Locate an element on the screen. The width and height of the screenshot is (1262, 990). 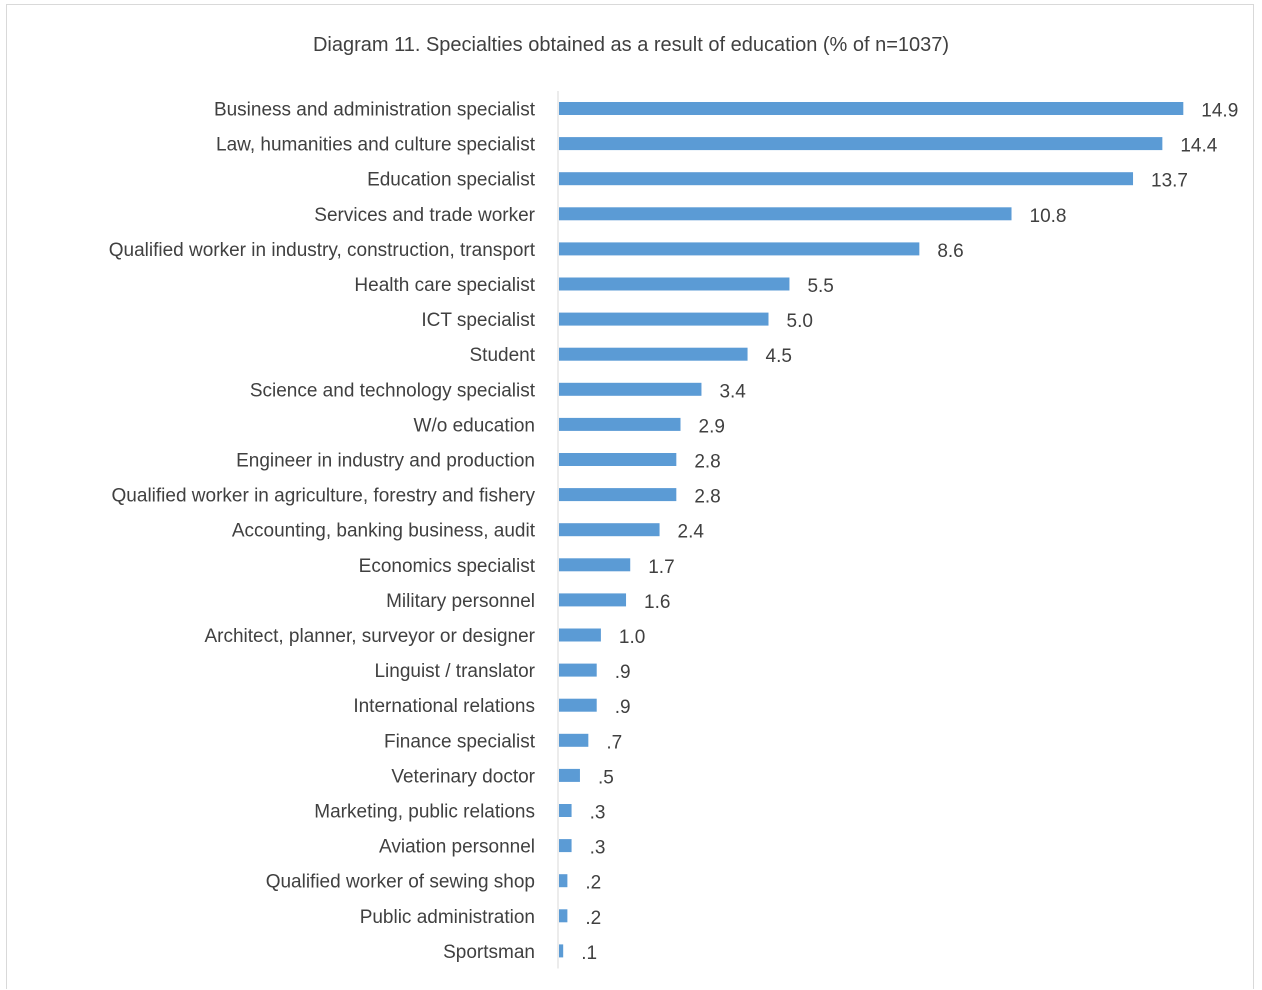
category-label: Sportsman is located at coordinates (489, 952).